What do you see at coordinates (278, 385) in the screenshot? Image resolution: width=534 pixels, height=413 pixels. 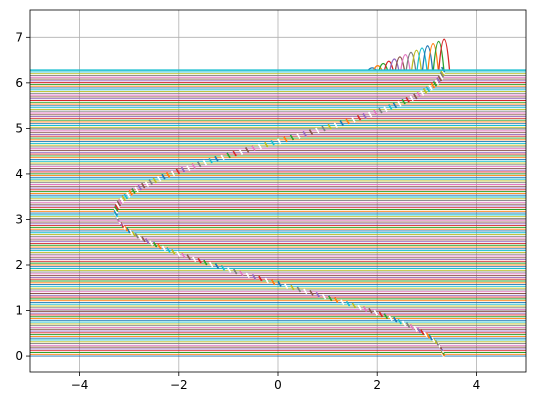 I see `x-tick-label: 0` at bounding box center [278, 385].